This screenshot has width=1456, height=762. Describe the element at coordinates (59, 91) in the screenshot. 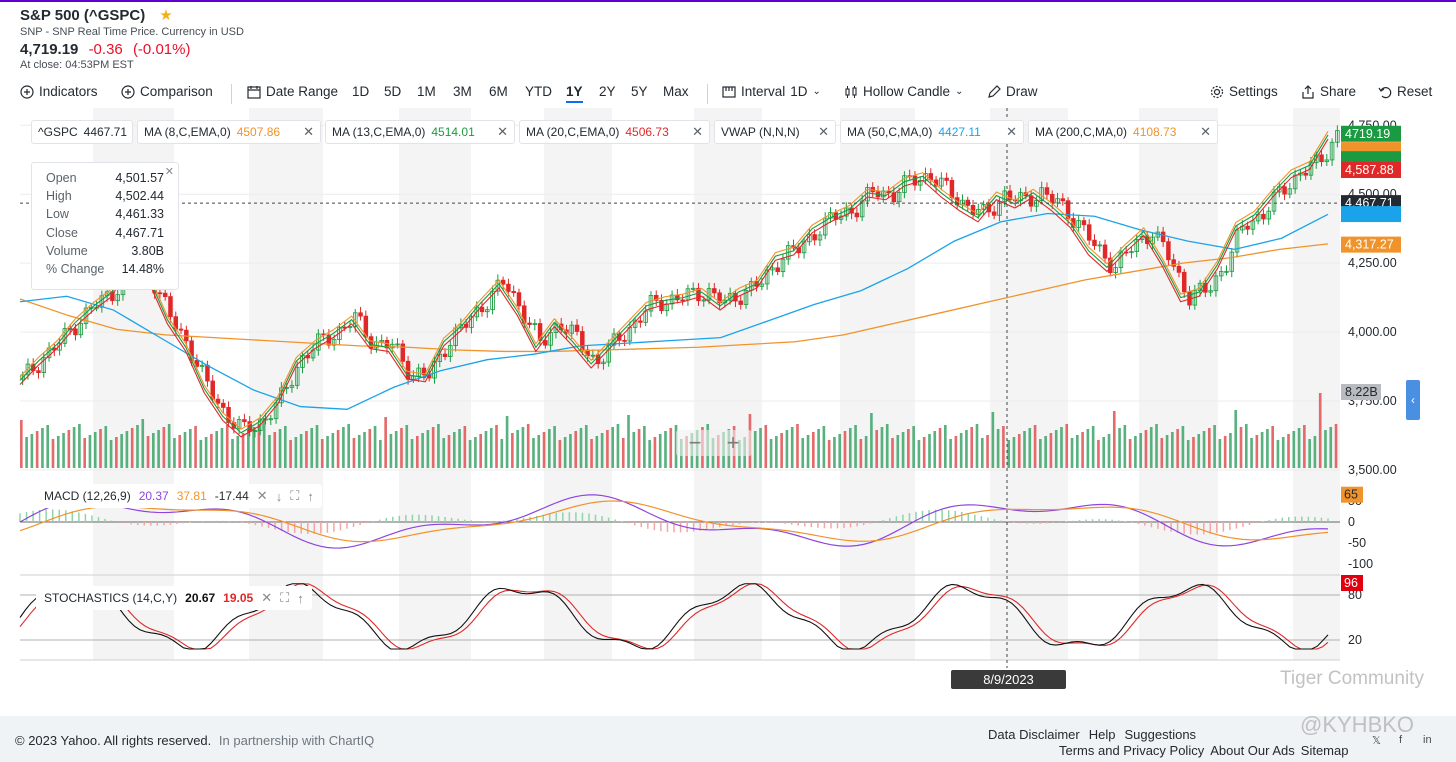

I see `indicators-button: Indicators` at that location.